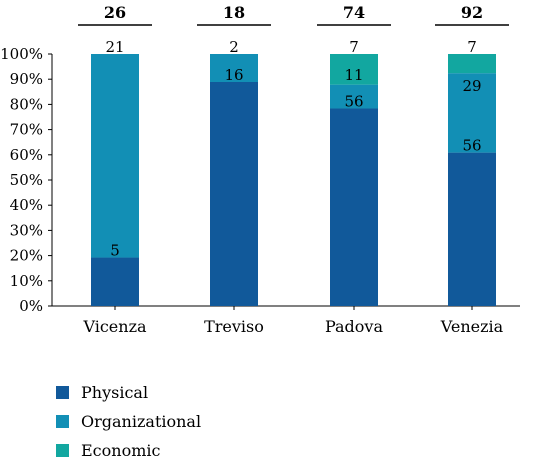  Describe the element at coordinates (354, 12) in the screenshot. I see `total-label: 74` at that location.